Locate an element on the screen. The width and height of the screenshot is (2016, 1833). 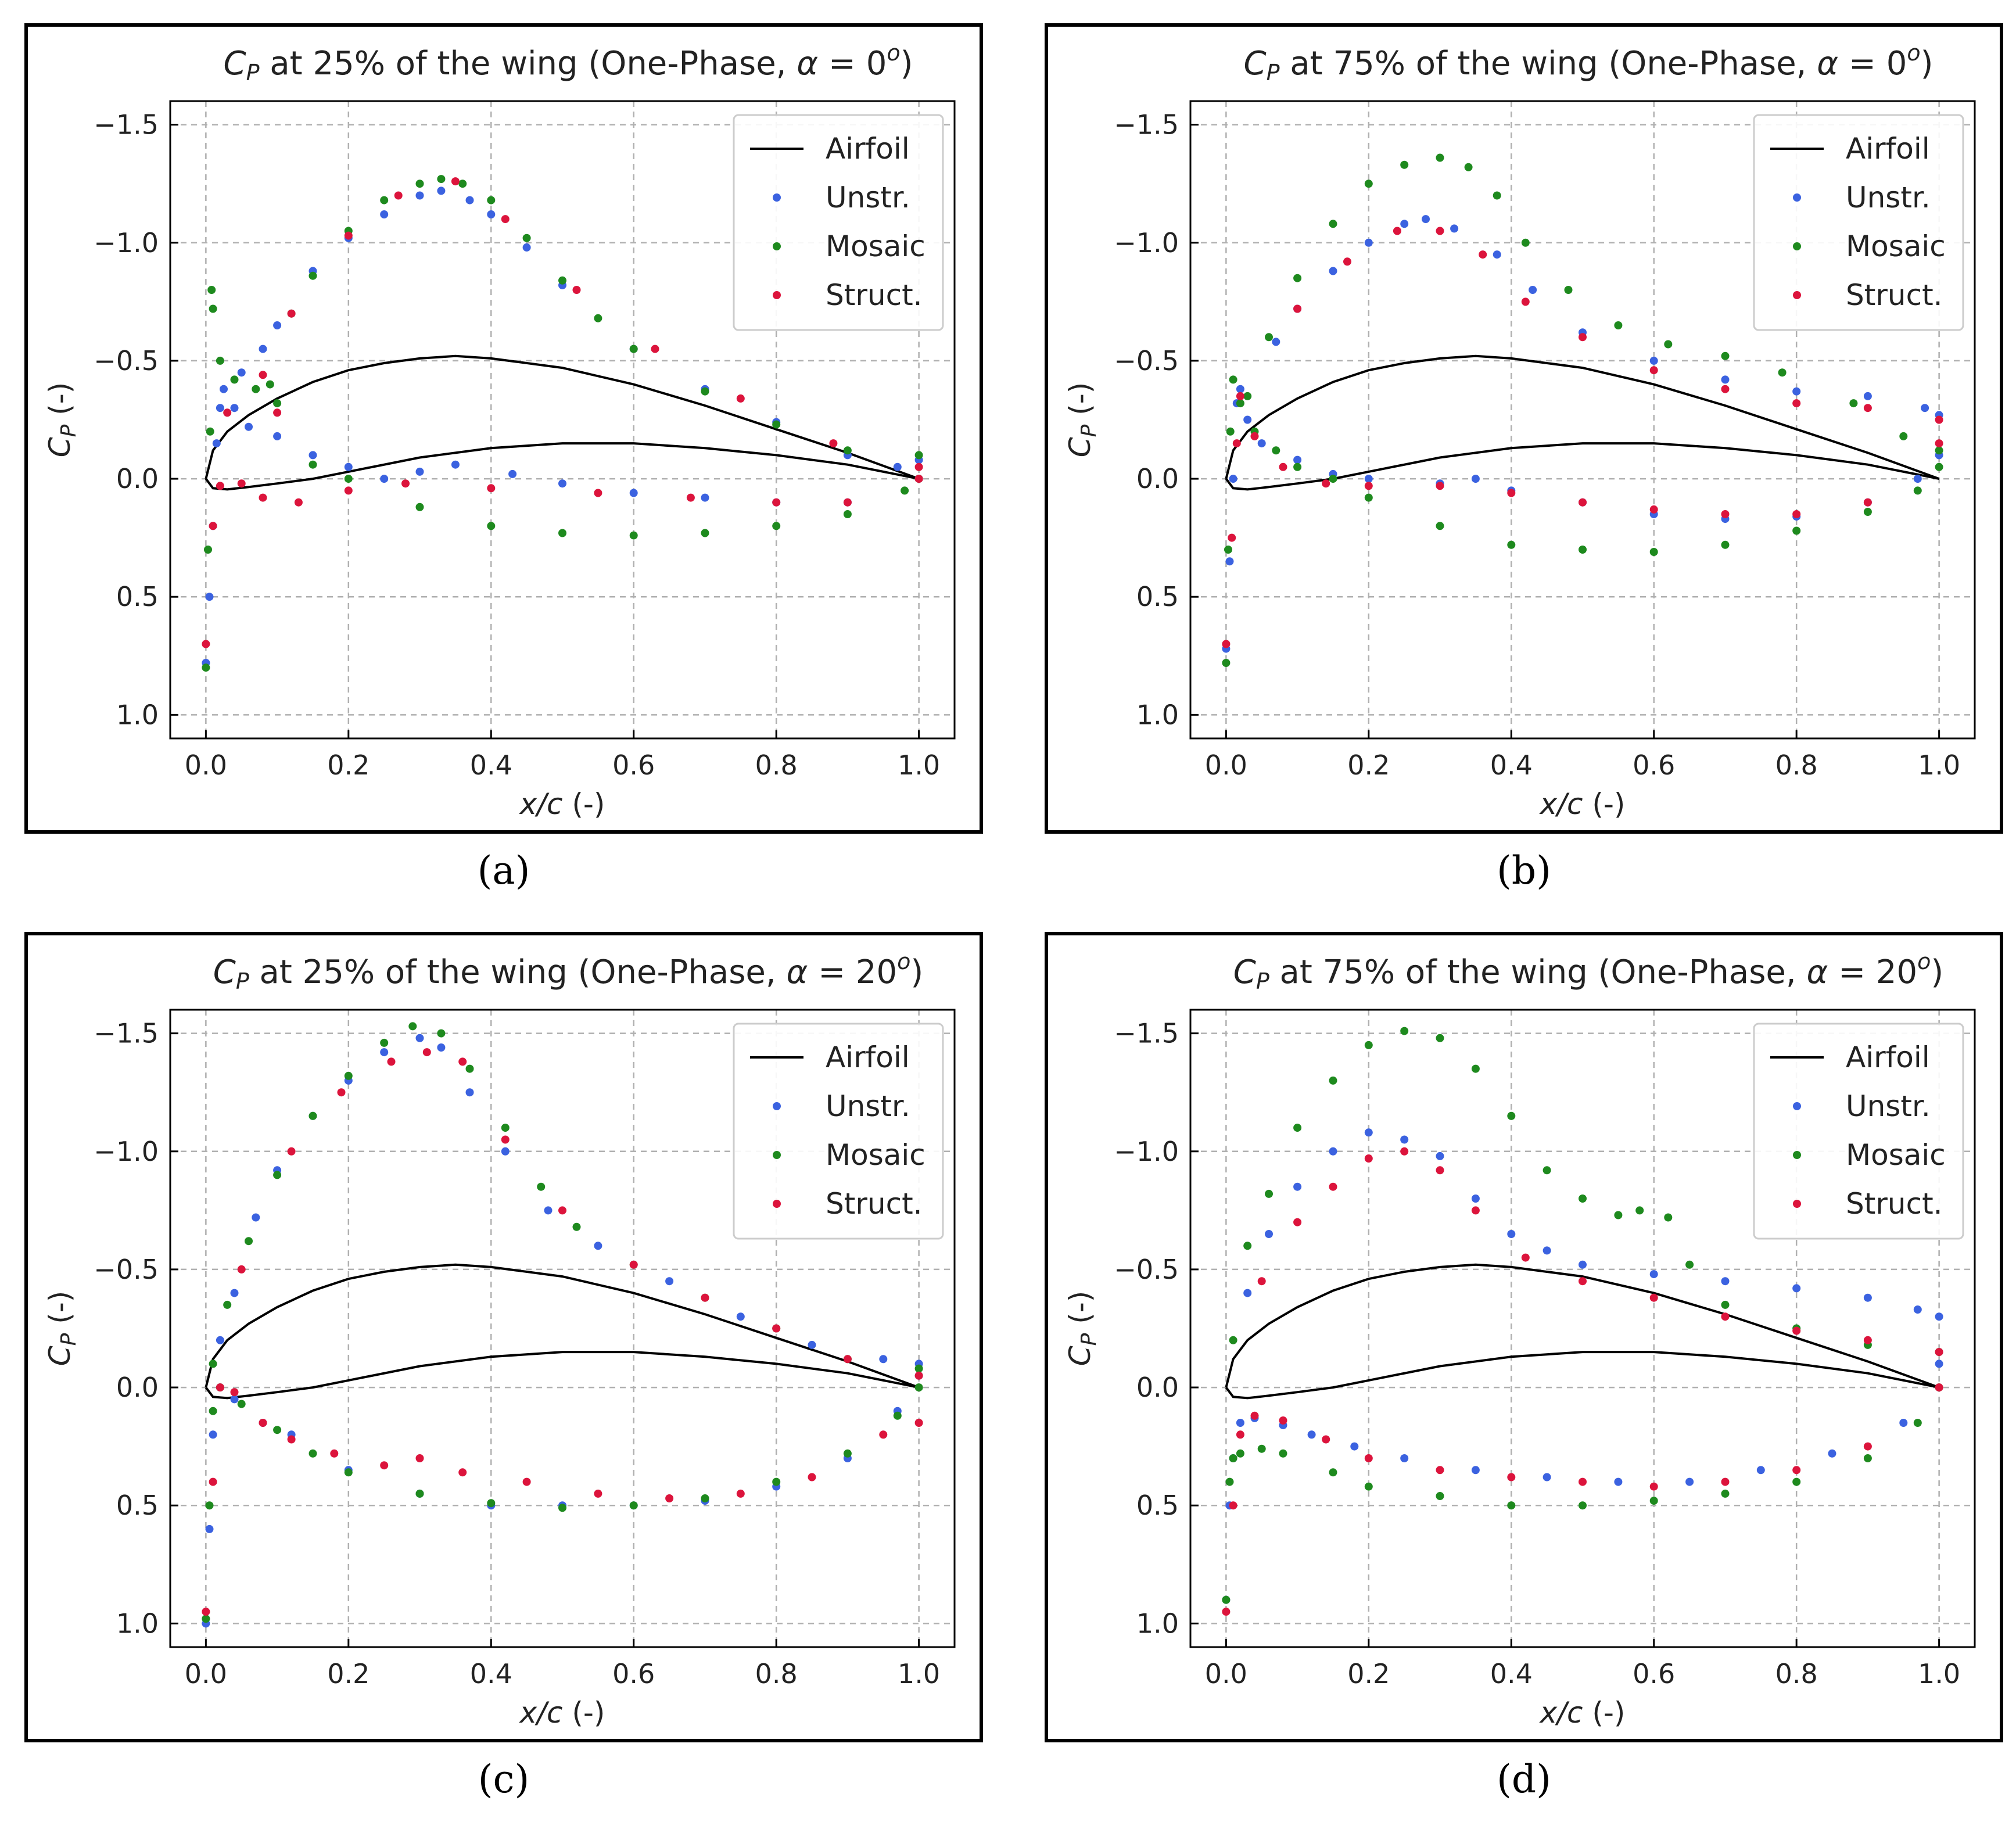
title-close: ) is located at coordinates (1927, 63).